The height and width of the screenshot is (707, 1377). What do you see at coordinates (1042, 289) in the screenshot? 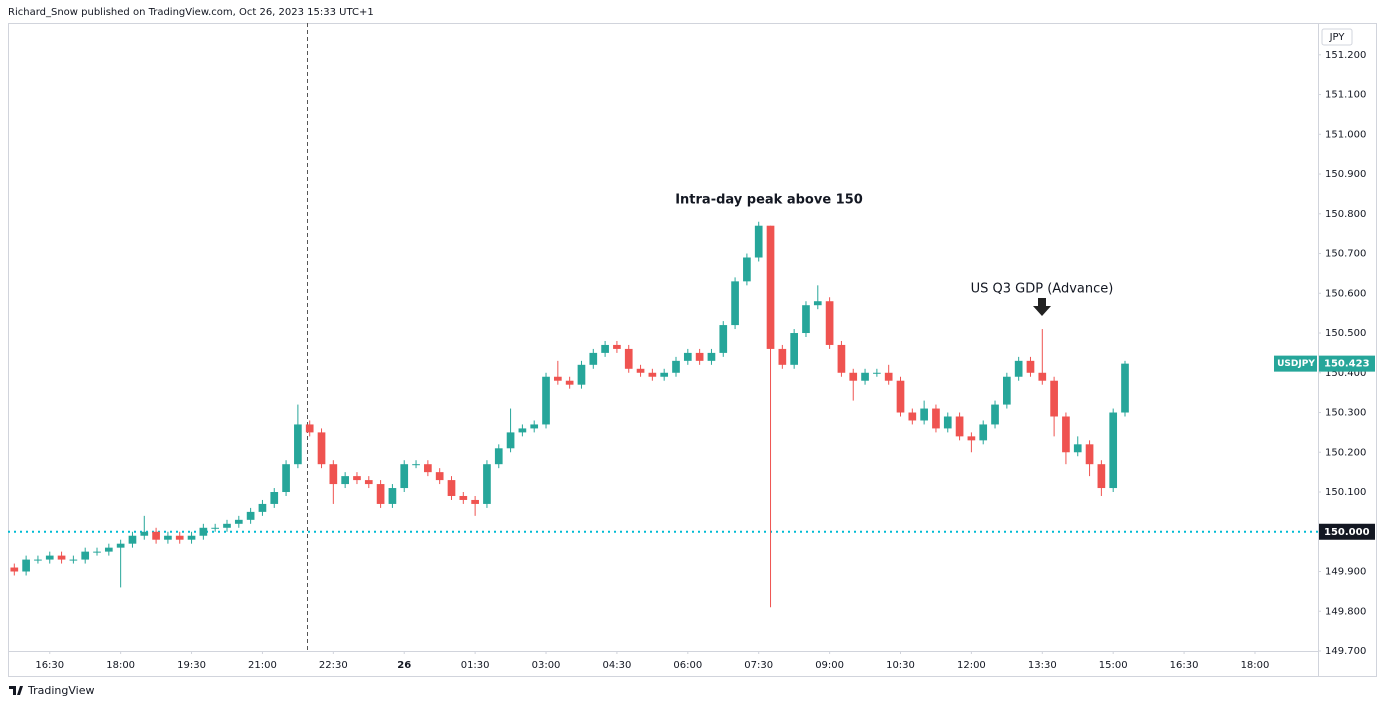
I see `annotation: US Q3 GDP (Advance)` at bounding box center [1042, 289].